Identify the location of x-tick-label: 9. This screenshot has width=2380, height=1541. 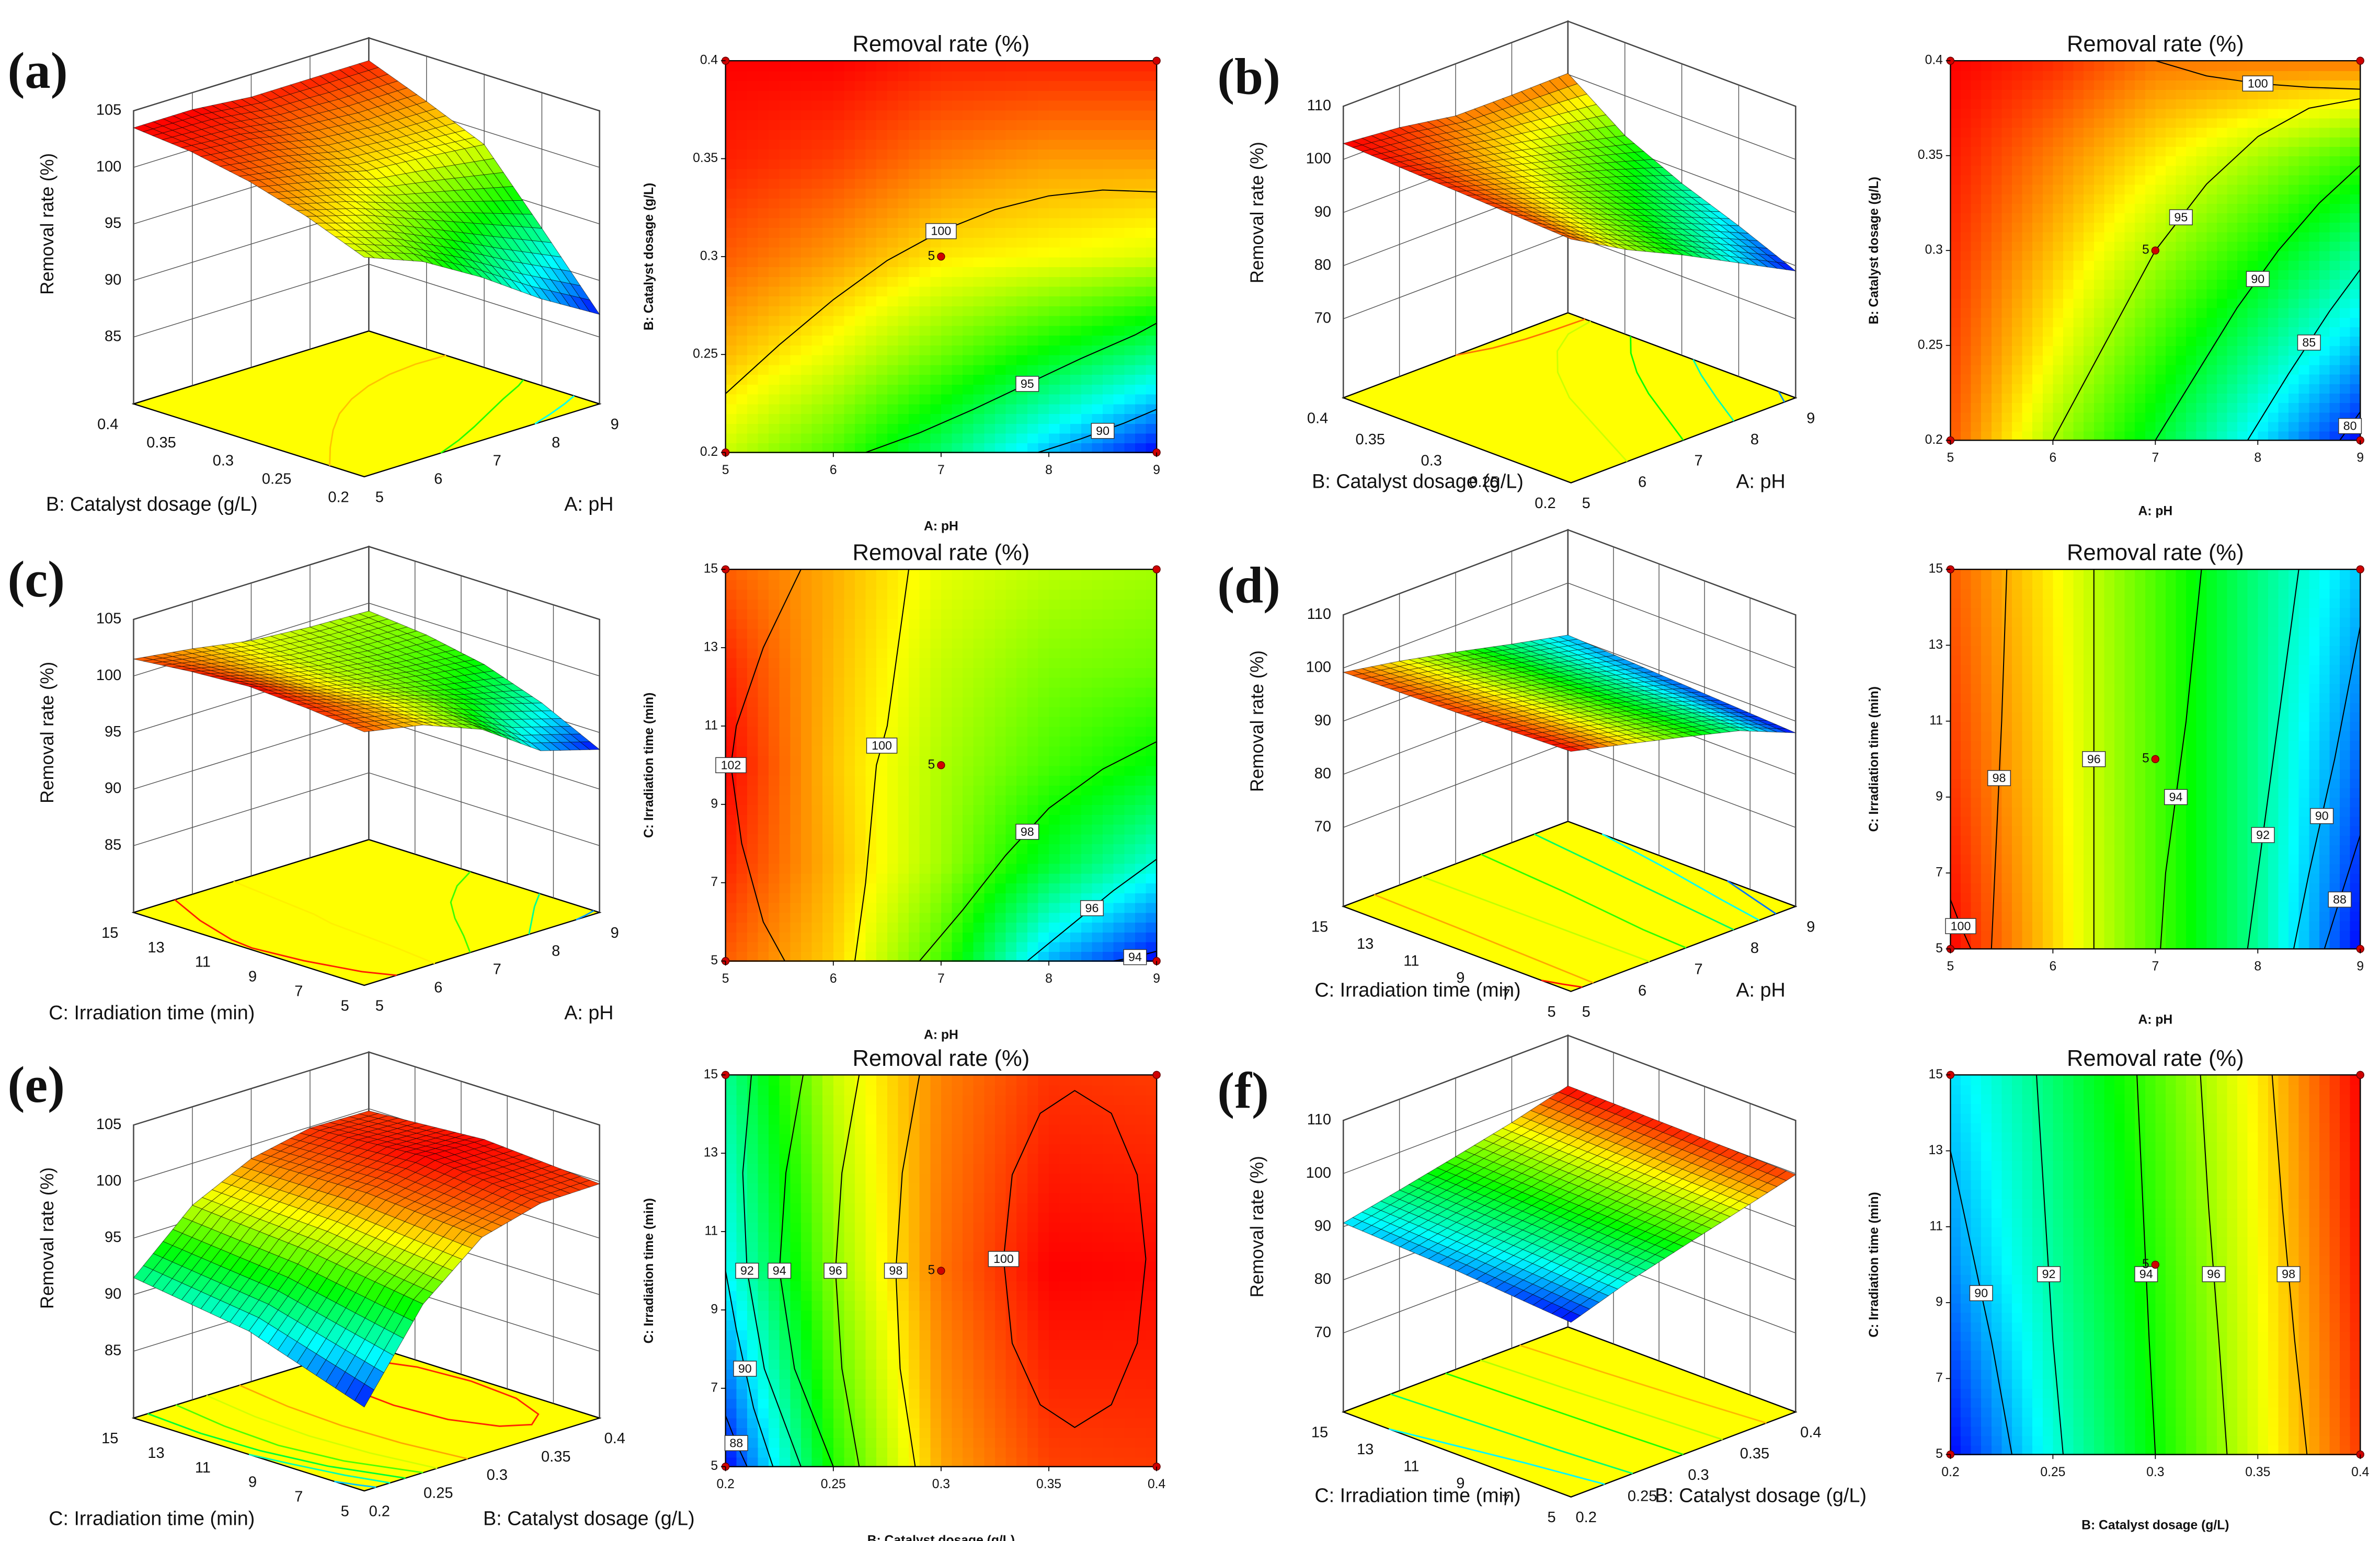
(1156, 470).